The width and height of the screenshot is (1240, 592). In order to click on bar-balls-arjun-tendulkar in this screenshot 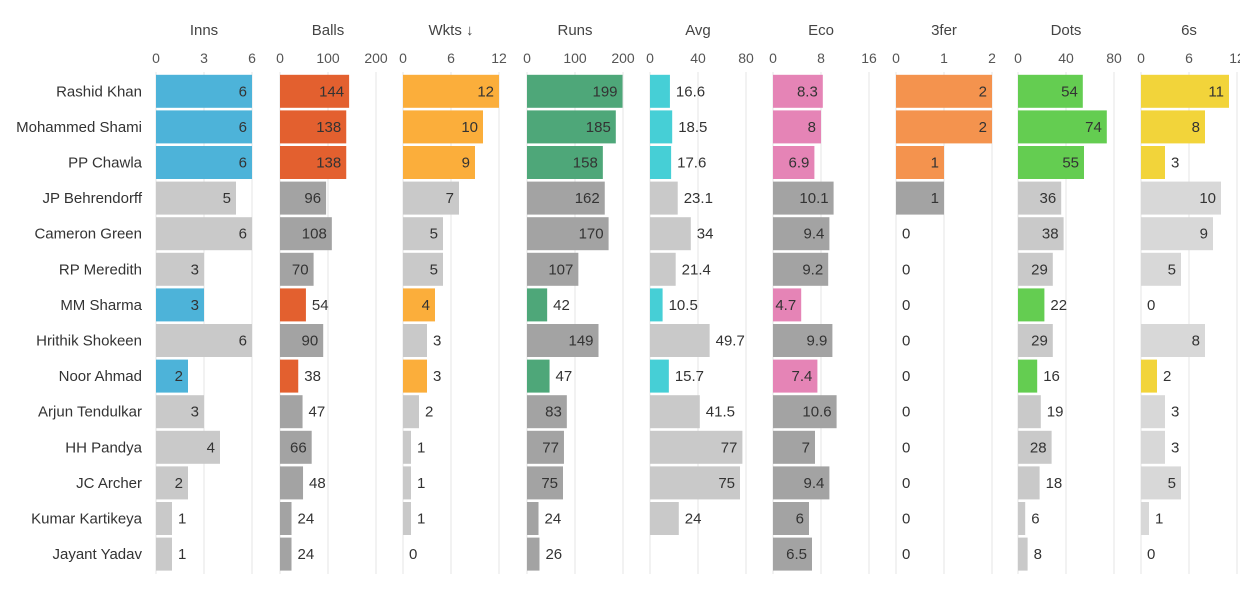, I will do `click(291, 412)`.